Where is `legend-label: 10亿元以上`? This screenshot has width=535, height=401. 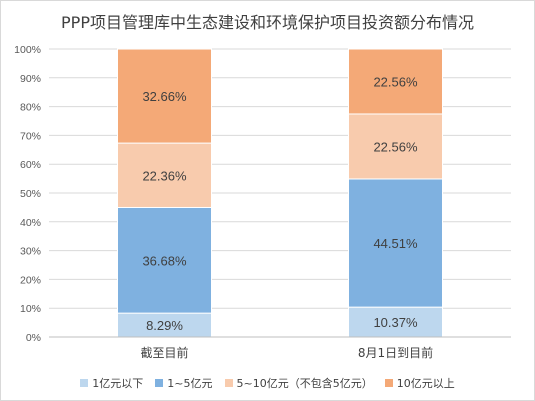
legend-label: 10亿元以上 is located at coordinates (425, 383).